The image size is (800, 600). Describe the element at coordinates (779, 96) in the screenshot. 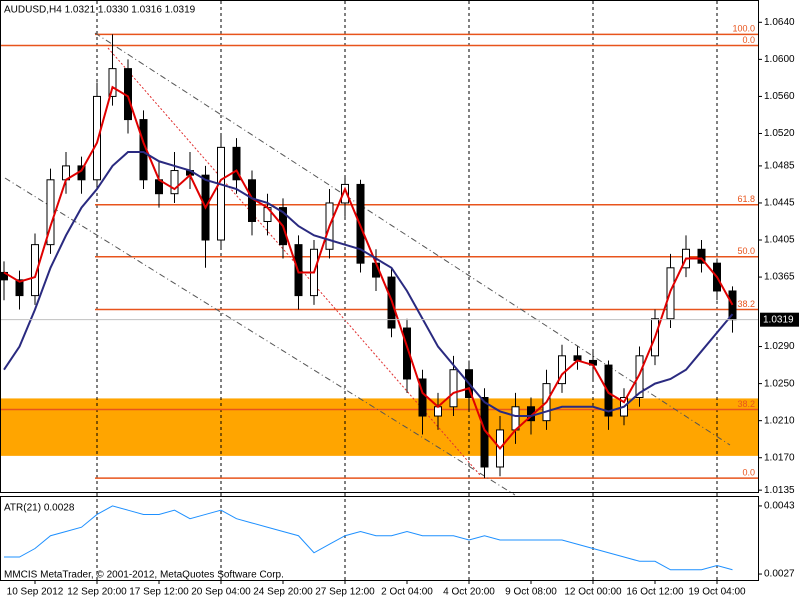

I see `y-tick-label: 1.0560` at that location.